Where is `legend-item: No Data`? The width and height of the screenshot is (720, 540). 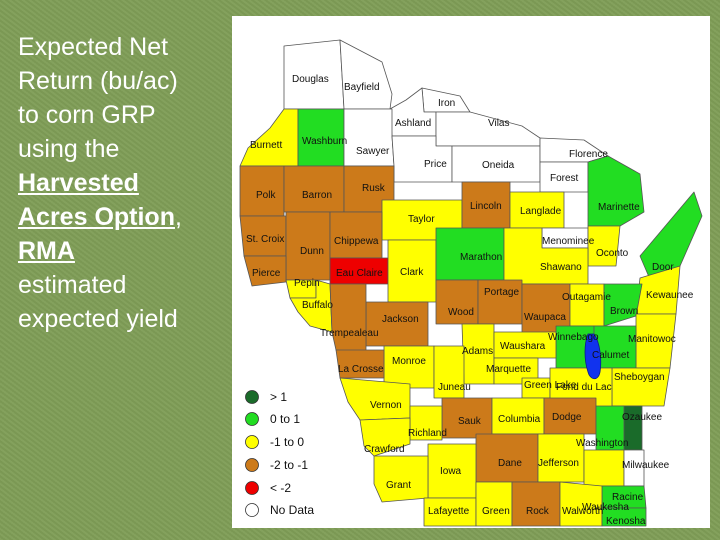
legend-item: No Data is located at coordinates (279, 510).